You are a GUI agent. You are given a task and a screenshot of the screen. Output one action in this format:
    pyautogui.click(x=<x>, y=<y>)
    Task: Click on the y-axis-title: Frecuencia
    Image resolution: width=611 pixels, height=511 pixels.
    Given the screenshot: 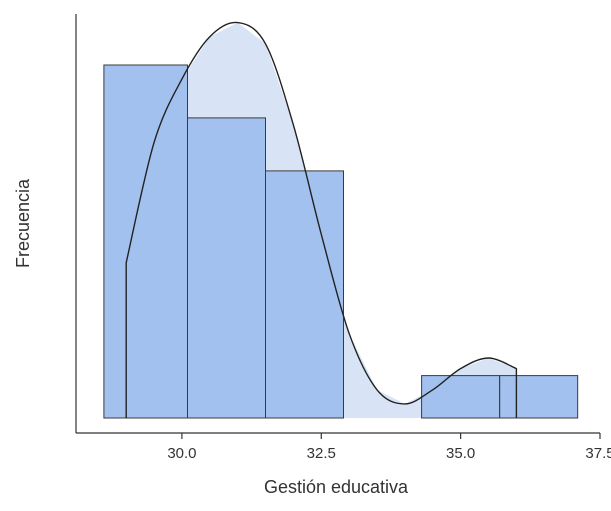 What is the action you would take?
    pyautogui.click(x=23, y=223)
    